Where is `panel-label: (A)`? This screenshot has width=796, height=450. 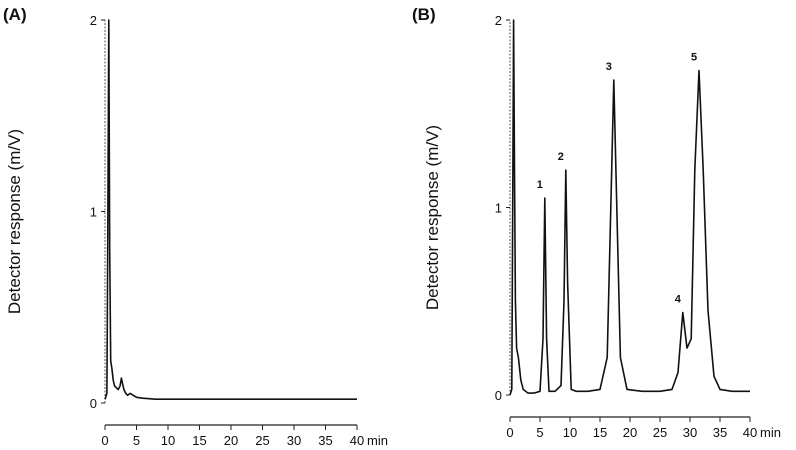
panel-label: (A) is located at coordinates (15, 14).